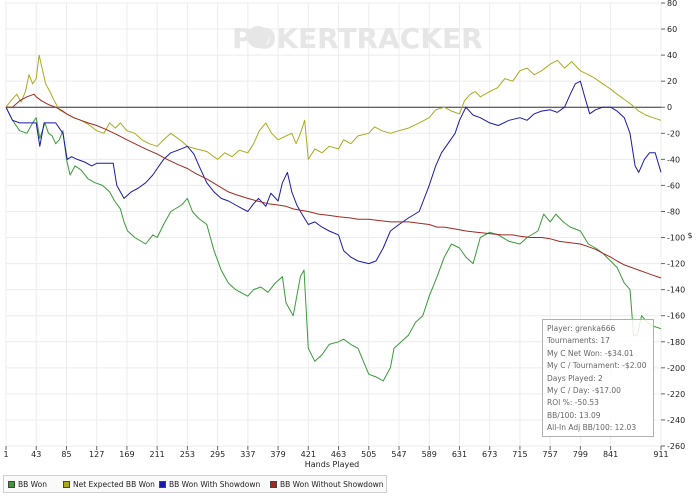  I want to click on y-tick-label: -160, so click(676, 316).